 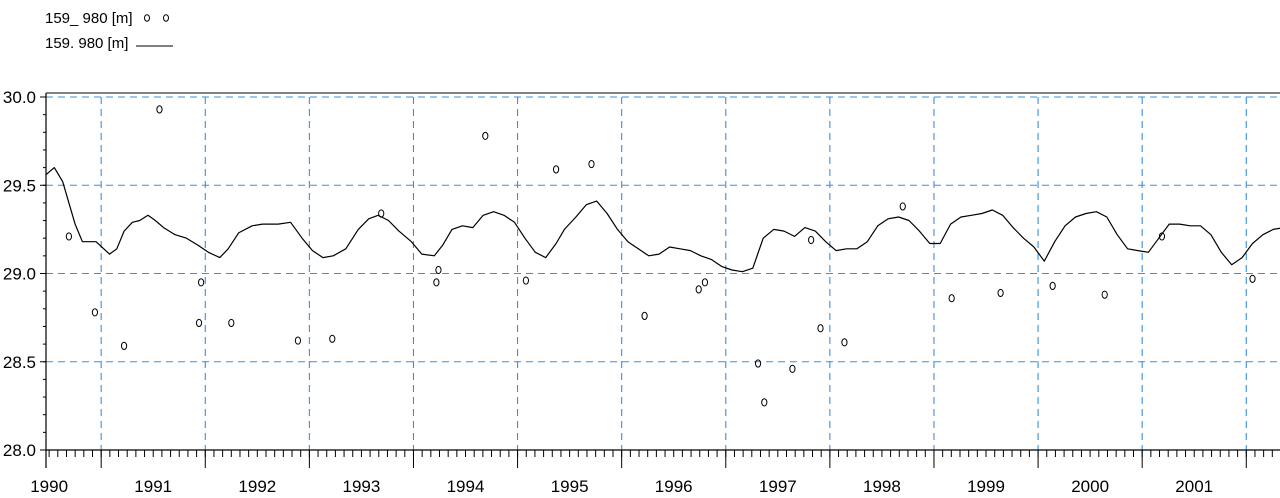 I want to click on legend-label-series-1: 159_ 980 [m], so click(x=89, y=18).